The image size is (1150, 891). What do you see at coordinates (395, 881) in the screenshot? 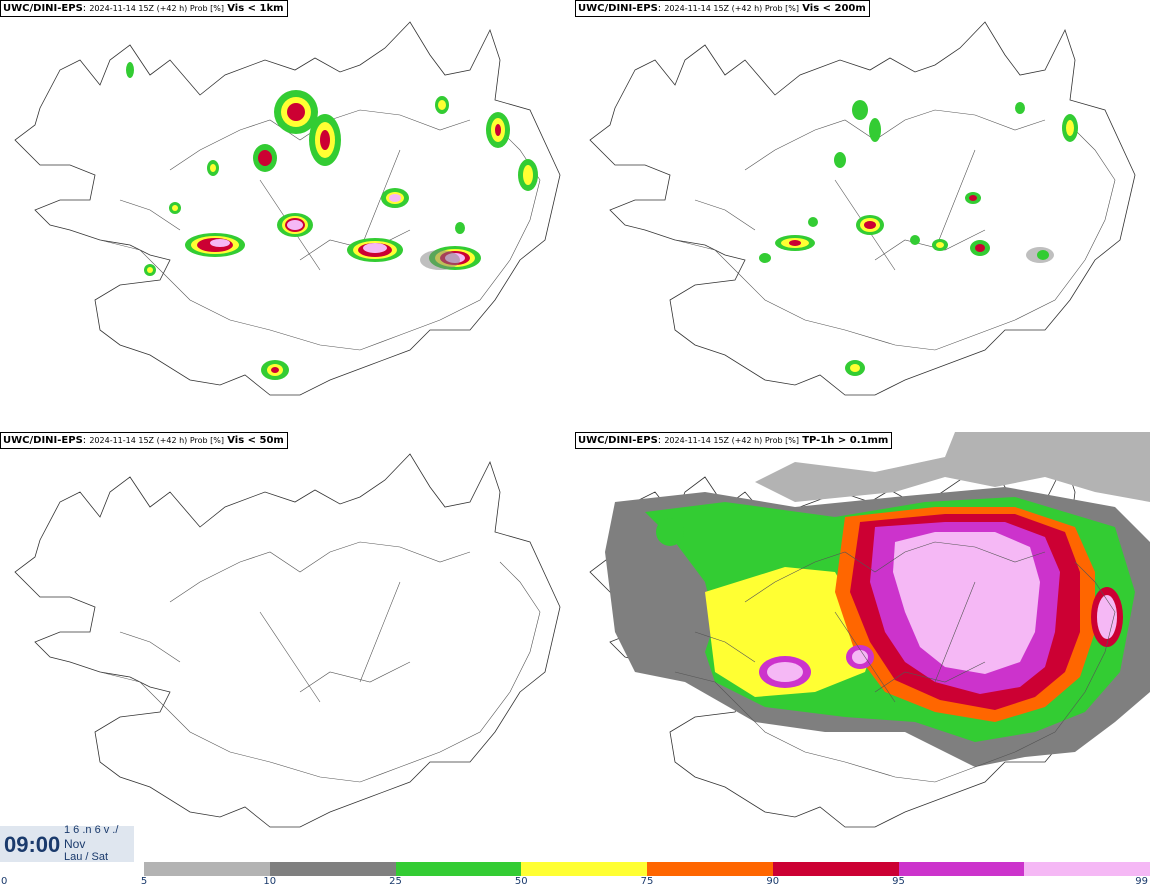
I see `colorbar-tick-label: 25` at bounding box center [395, 881].